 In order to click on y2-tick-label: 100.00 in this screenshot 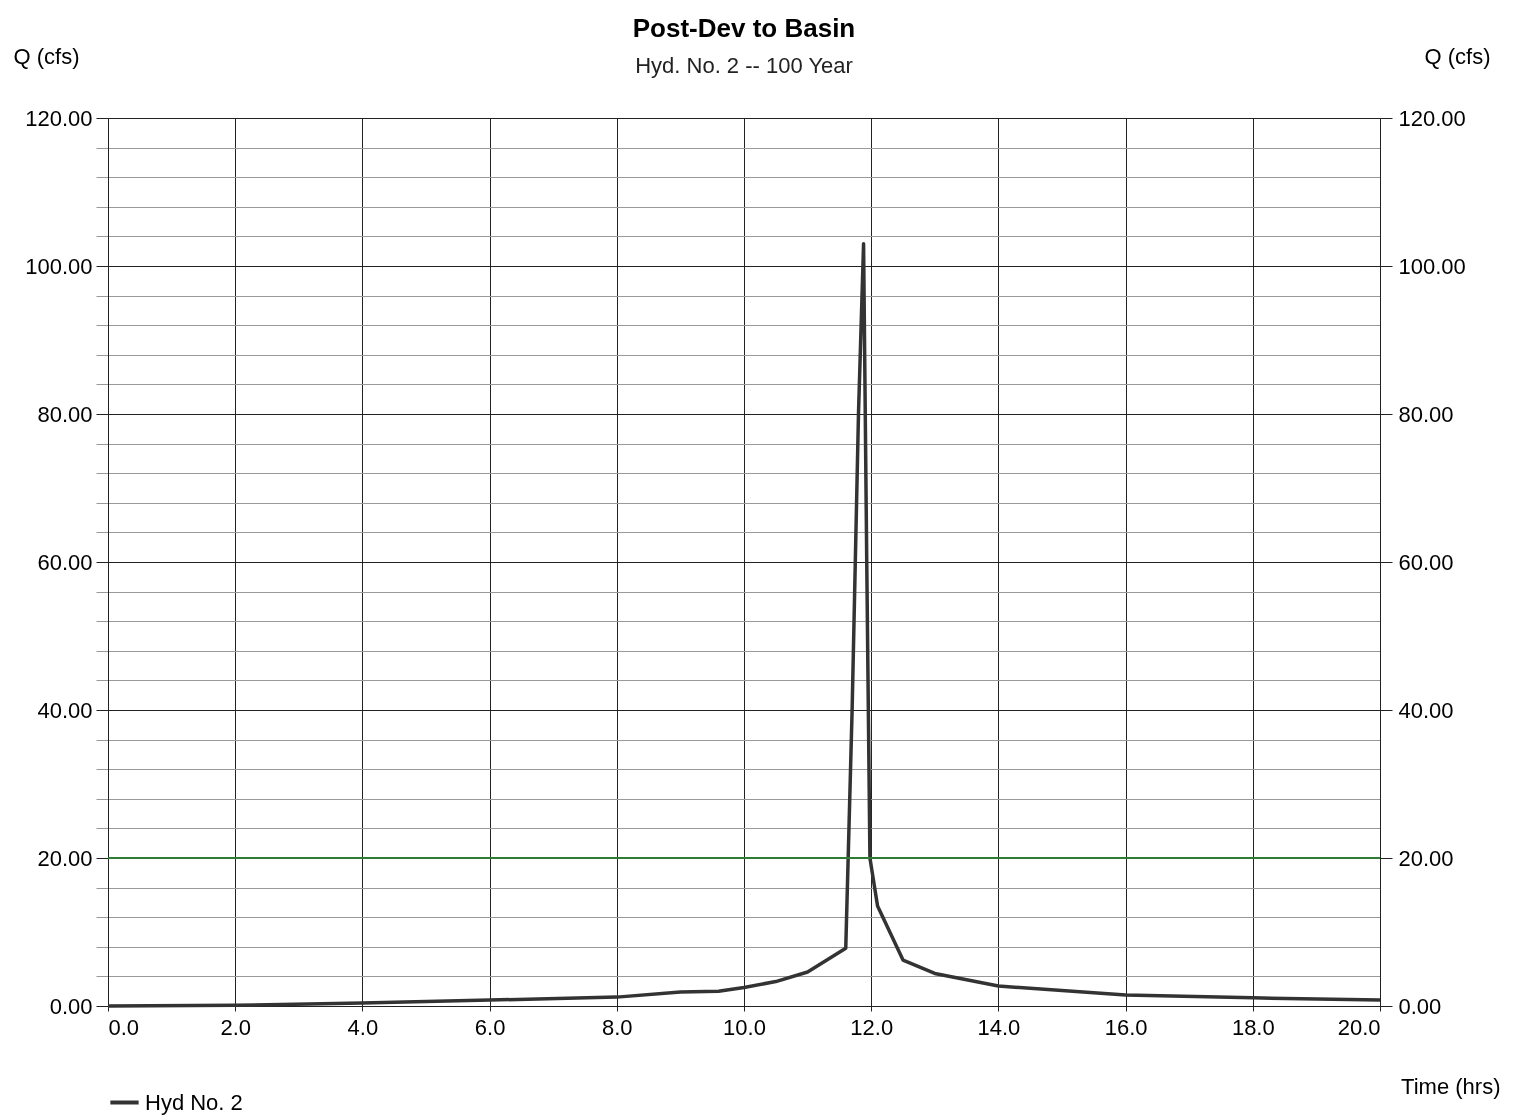, I will do `click(1432, 266)`.